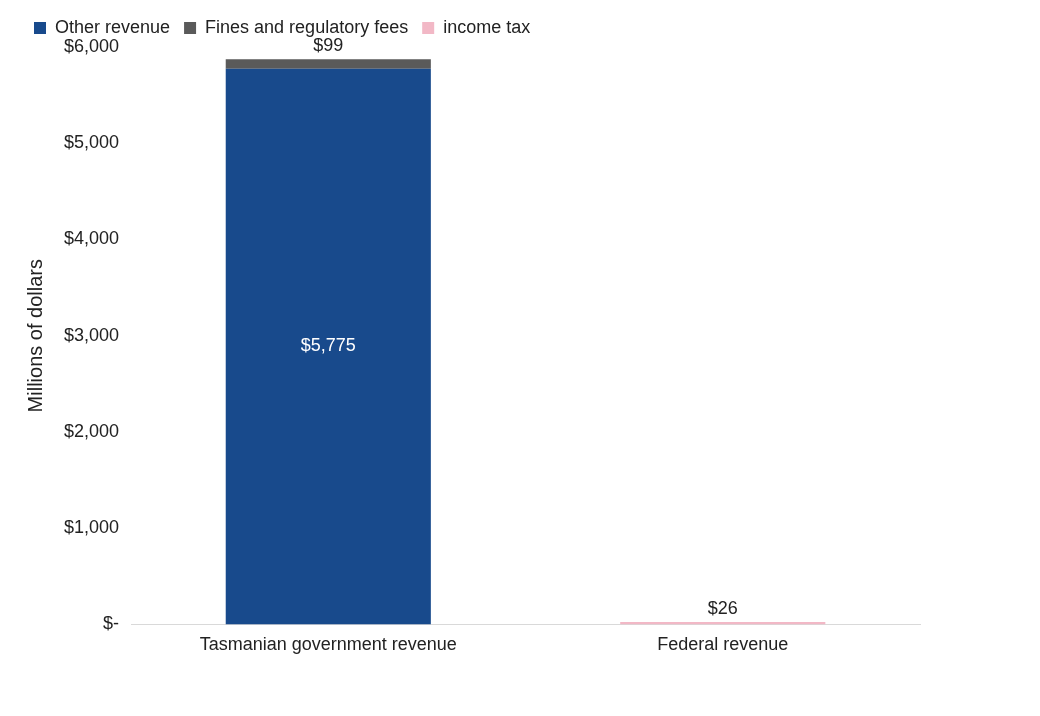  Describe the element at coordinates (307, 26) in the screenshot. I see `legend-label: Fines and regulatory fees` at that location.